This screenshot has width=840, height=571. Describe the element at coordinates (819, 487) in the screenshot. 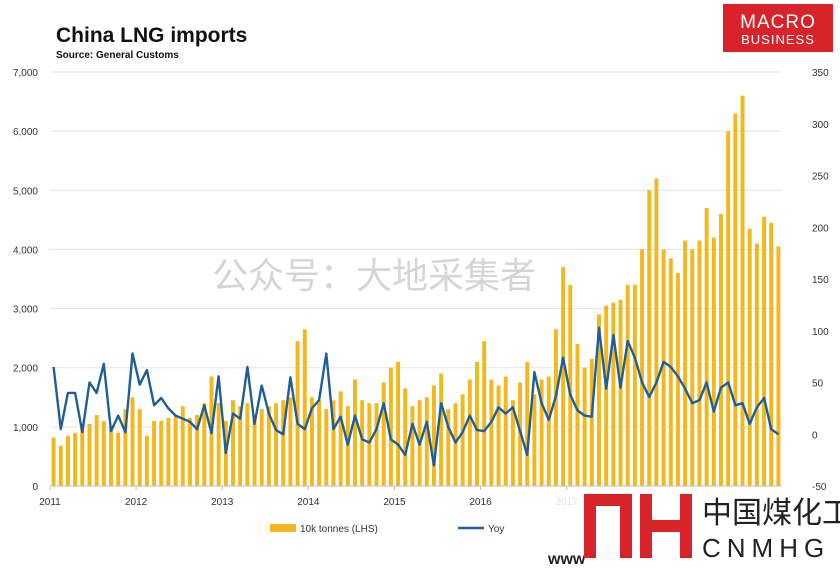

I see `y-right-tick-label: -50` at that location.